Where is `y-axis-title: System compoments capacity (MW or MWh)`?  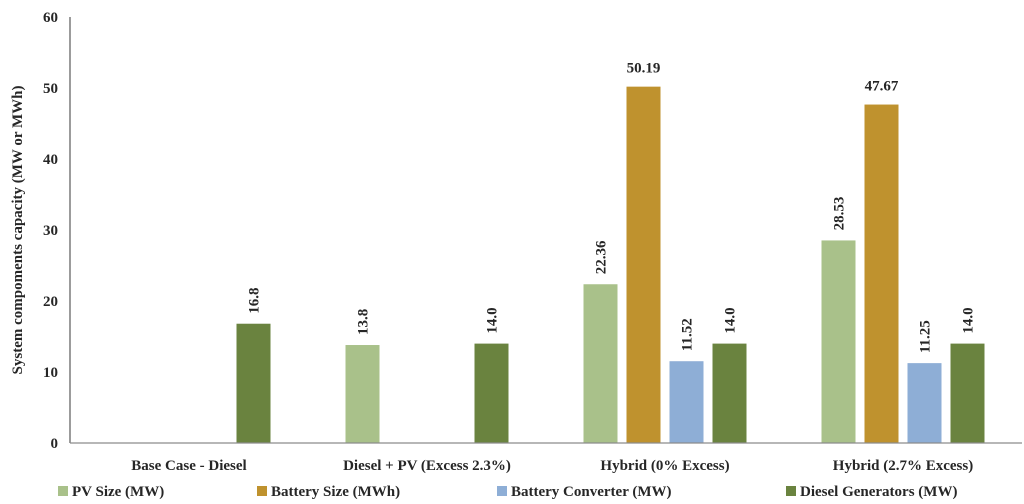 y-axis-title: System compoments capacity (MW or MWh) is located at coordinates (18, 230).